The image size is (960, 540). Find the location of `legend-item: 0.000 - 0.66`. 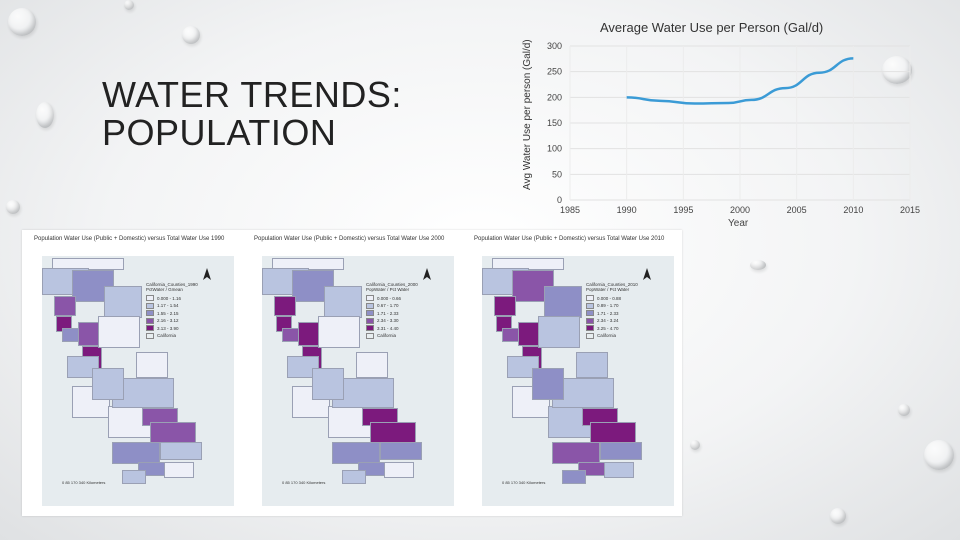

legend-item: 0.000 - 0.66 is located at coordinates (397, 298).